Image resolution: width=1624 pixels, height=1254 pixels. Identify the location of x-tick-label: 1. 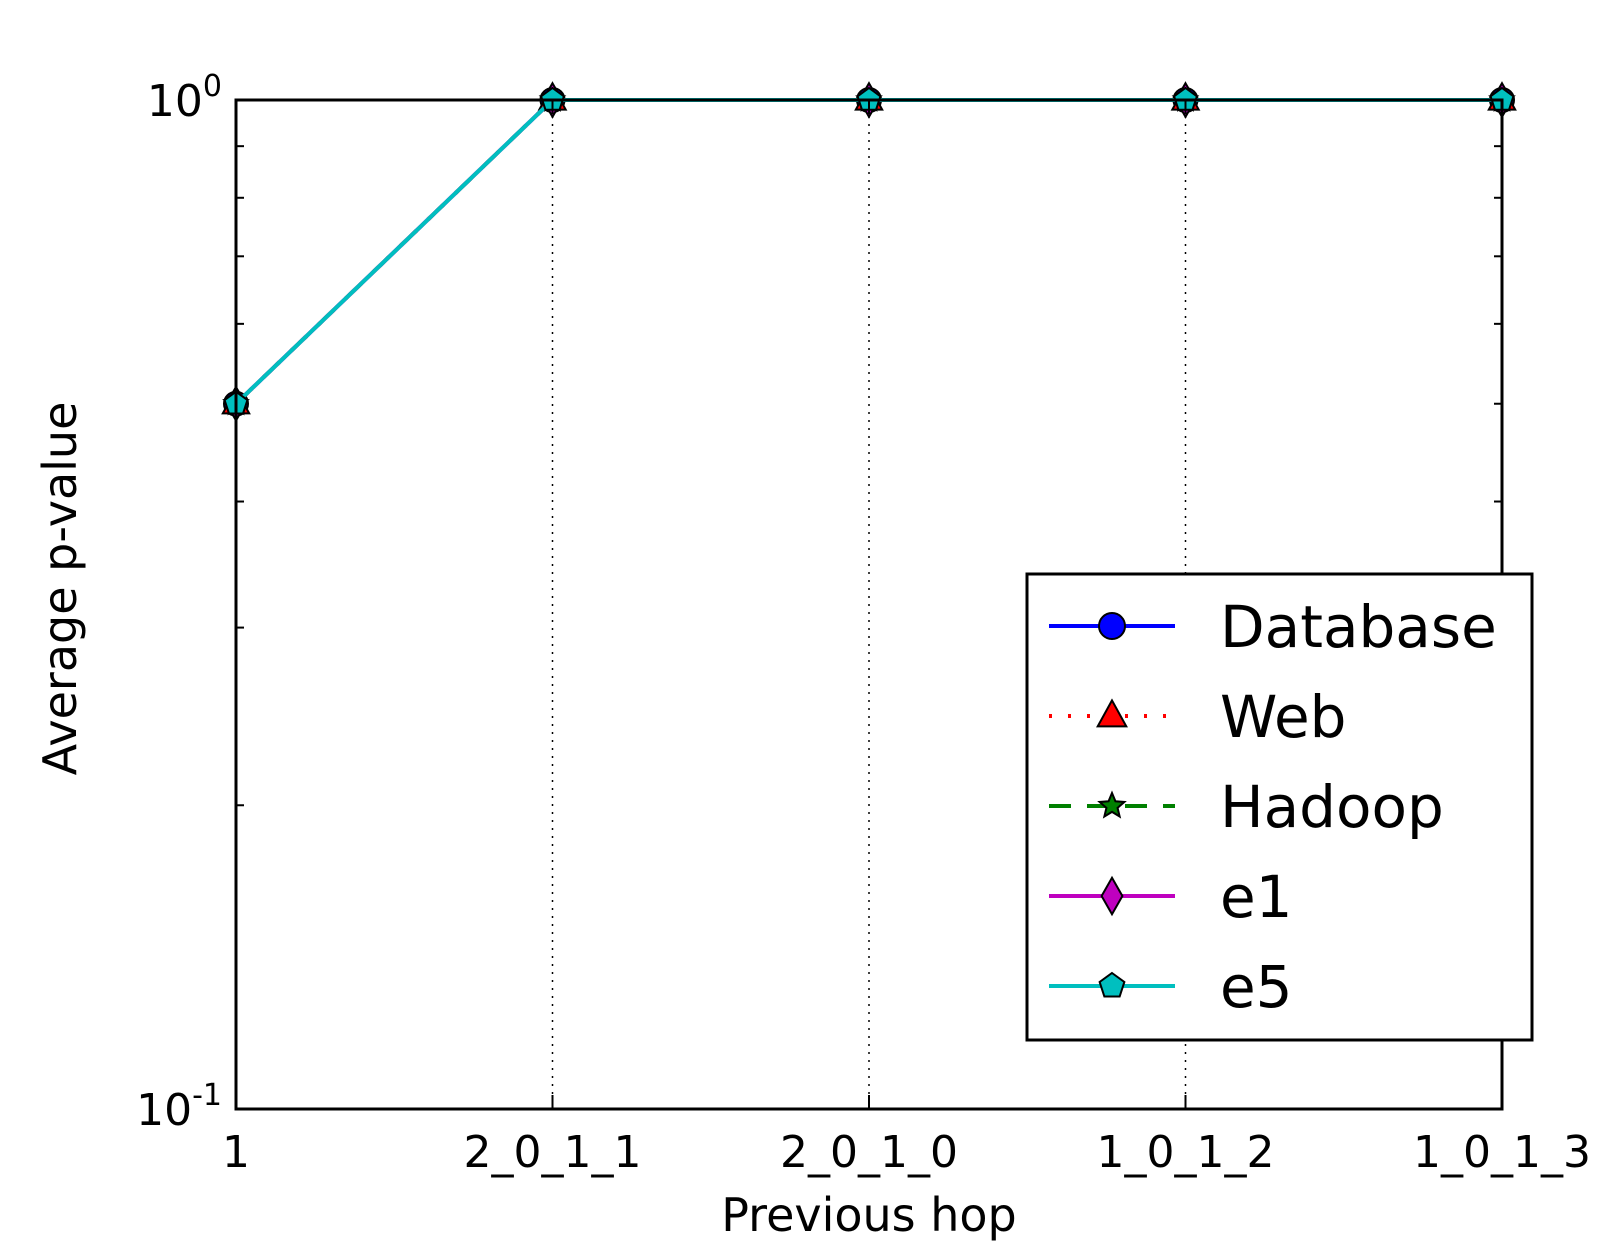
(236, 1152).